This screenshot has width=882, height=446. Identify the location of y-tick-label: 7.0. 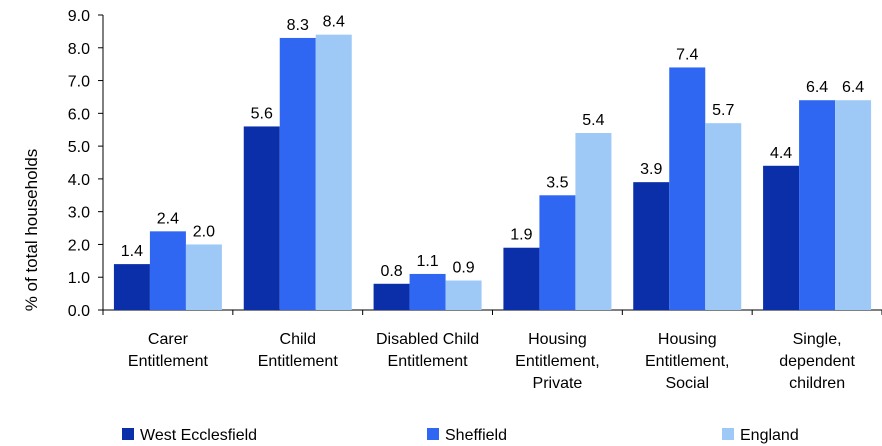
(79, 82).